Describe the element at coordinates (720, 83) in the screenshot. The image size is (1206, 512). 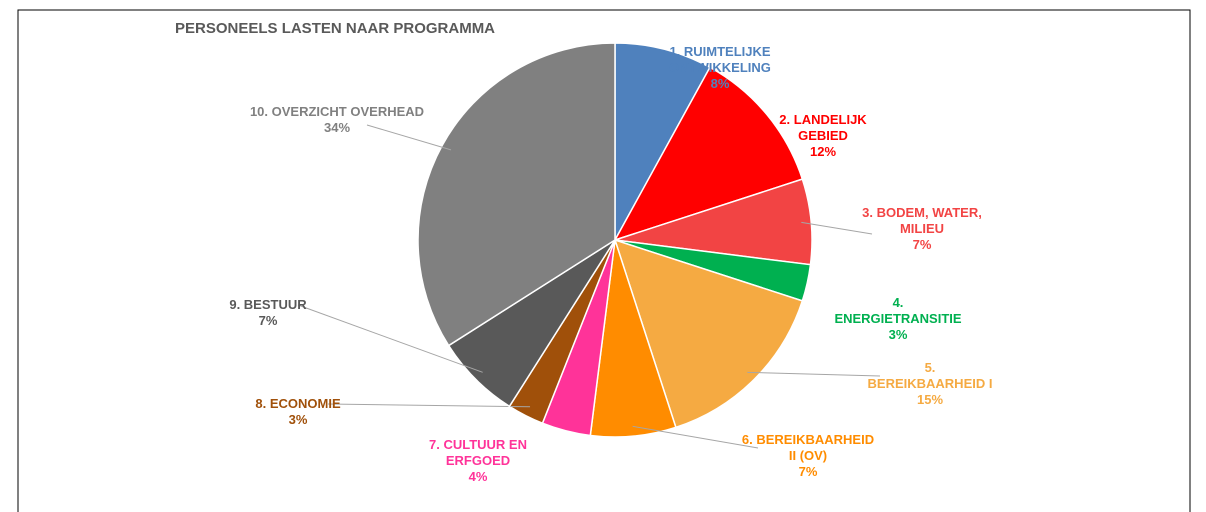
I see `value-label: 8%` at that location.